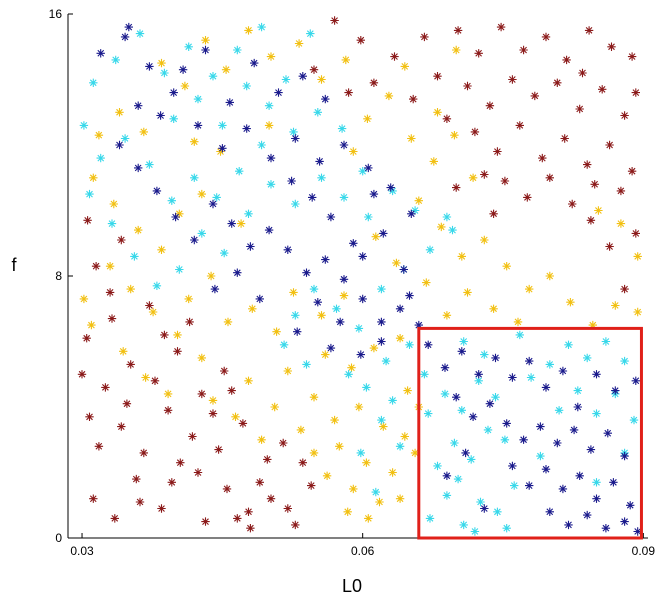  I want to click on highlight-box, so click(530, 433).